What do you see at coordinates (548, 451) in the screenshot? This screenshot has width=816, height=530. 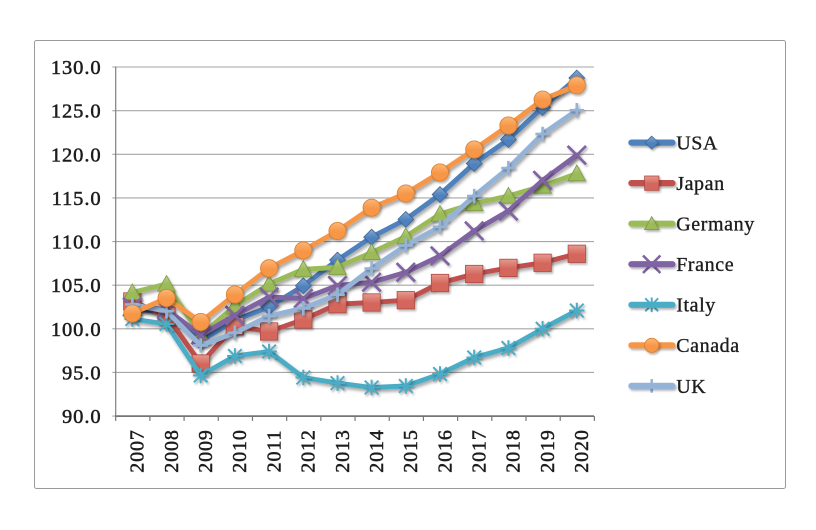 I see `svg-text: 2019` at bounding box center [548, 451].